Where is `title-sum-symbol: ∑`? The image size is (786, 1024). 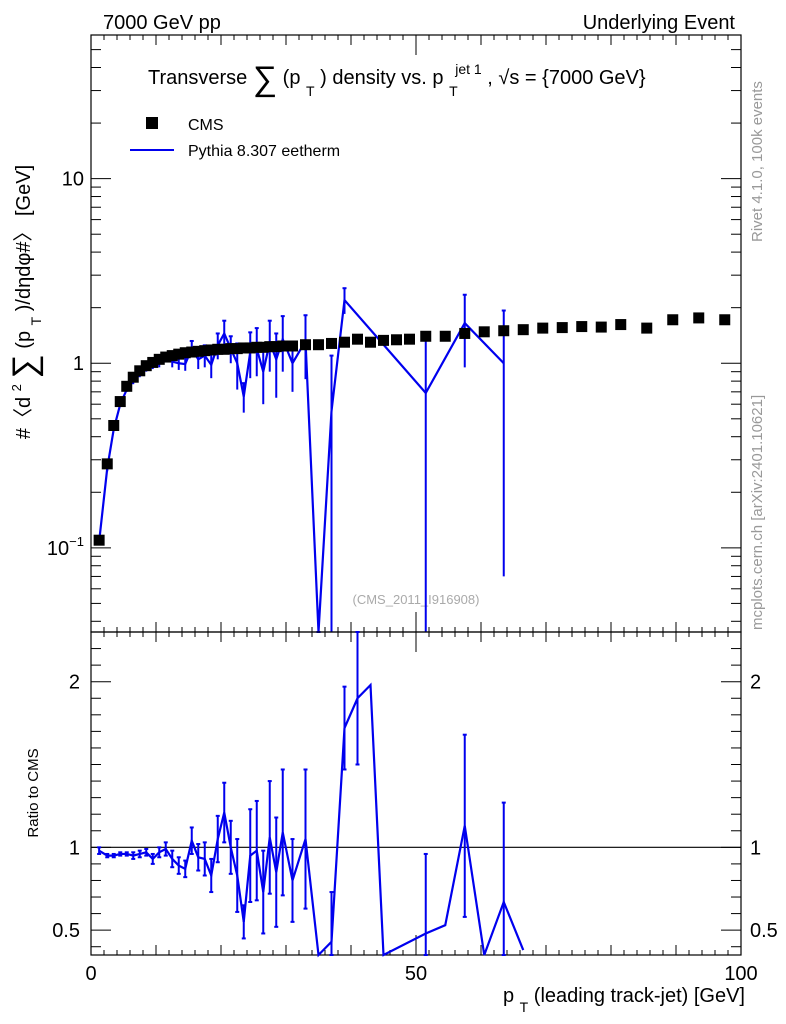 title-sum-symbol: ∑ is located at coordinates (265, 79).